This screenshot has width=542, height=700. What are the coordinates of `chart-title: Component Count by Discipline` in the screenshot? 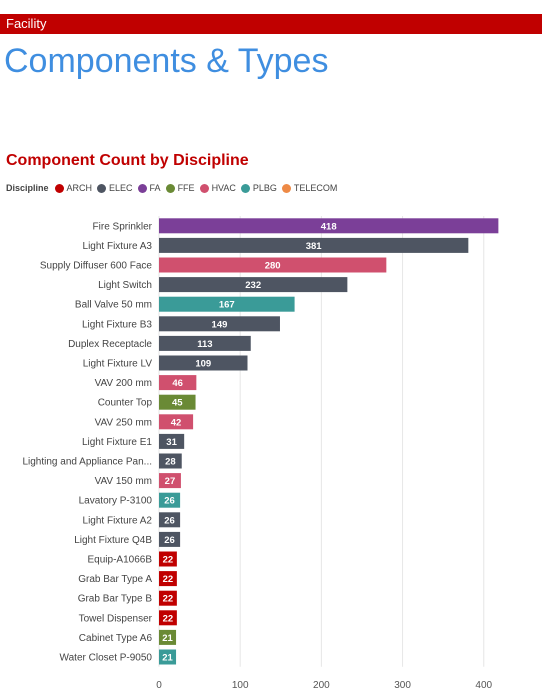 It's located at (127, 160).